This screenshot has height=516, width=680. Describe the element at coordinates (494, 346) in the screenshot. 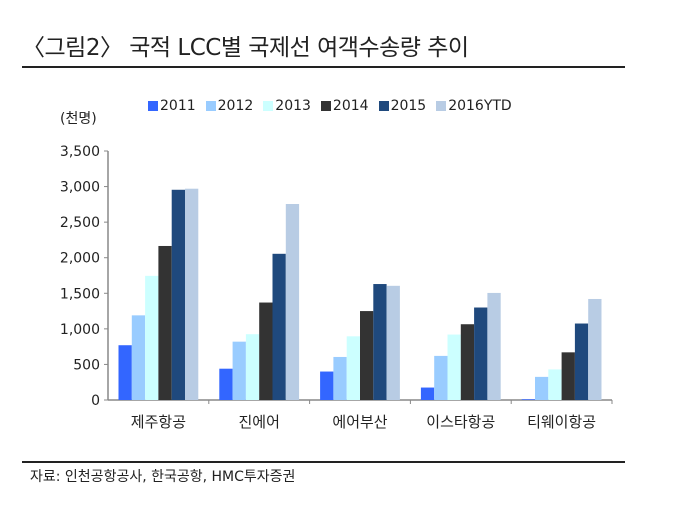

I see `bar-2016YTD-이스타항공` at that location.